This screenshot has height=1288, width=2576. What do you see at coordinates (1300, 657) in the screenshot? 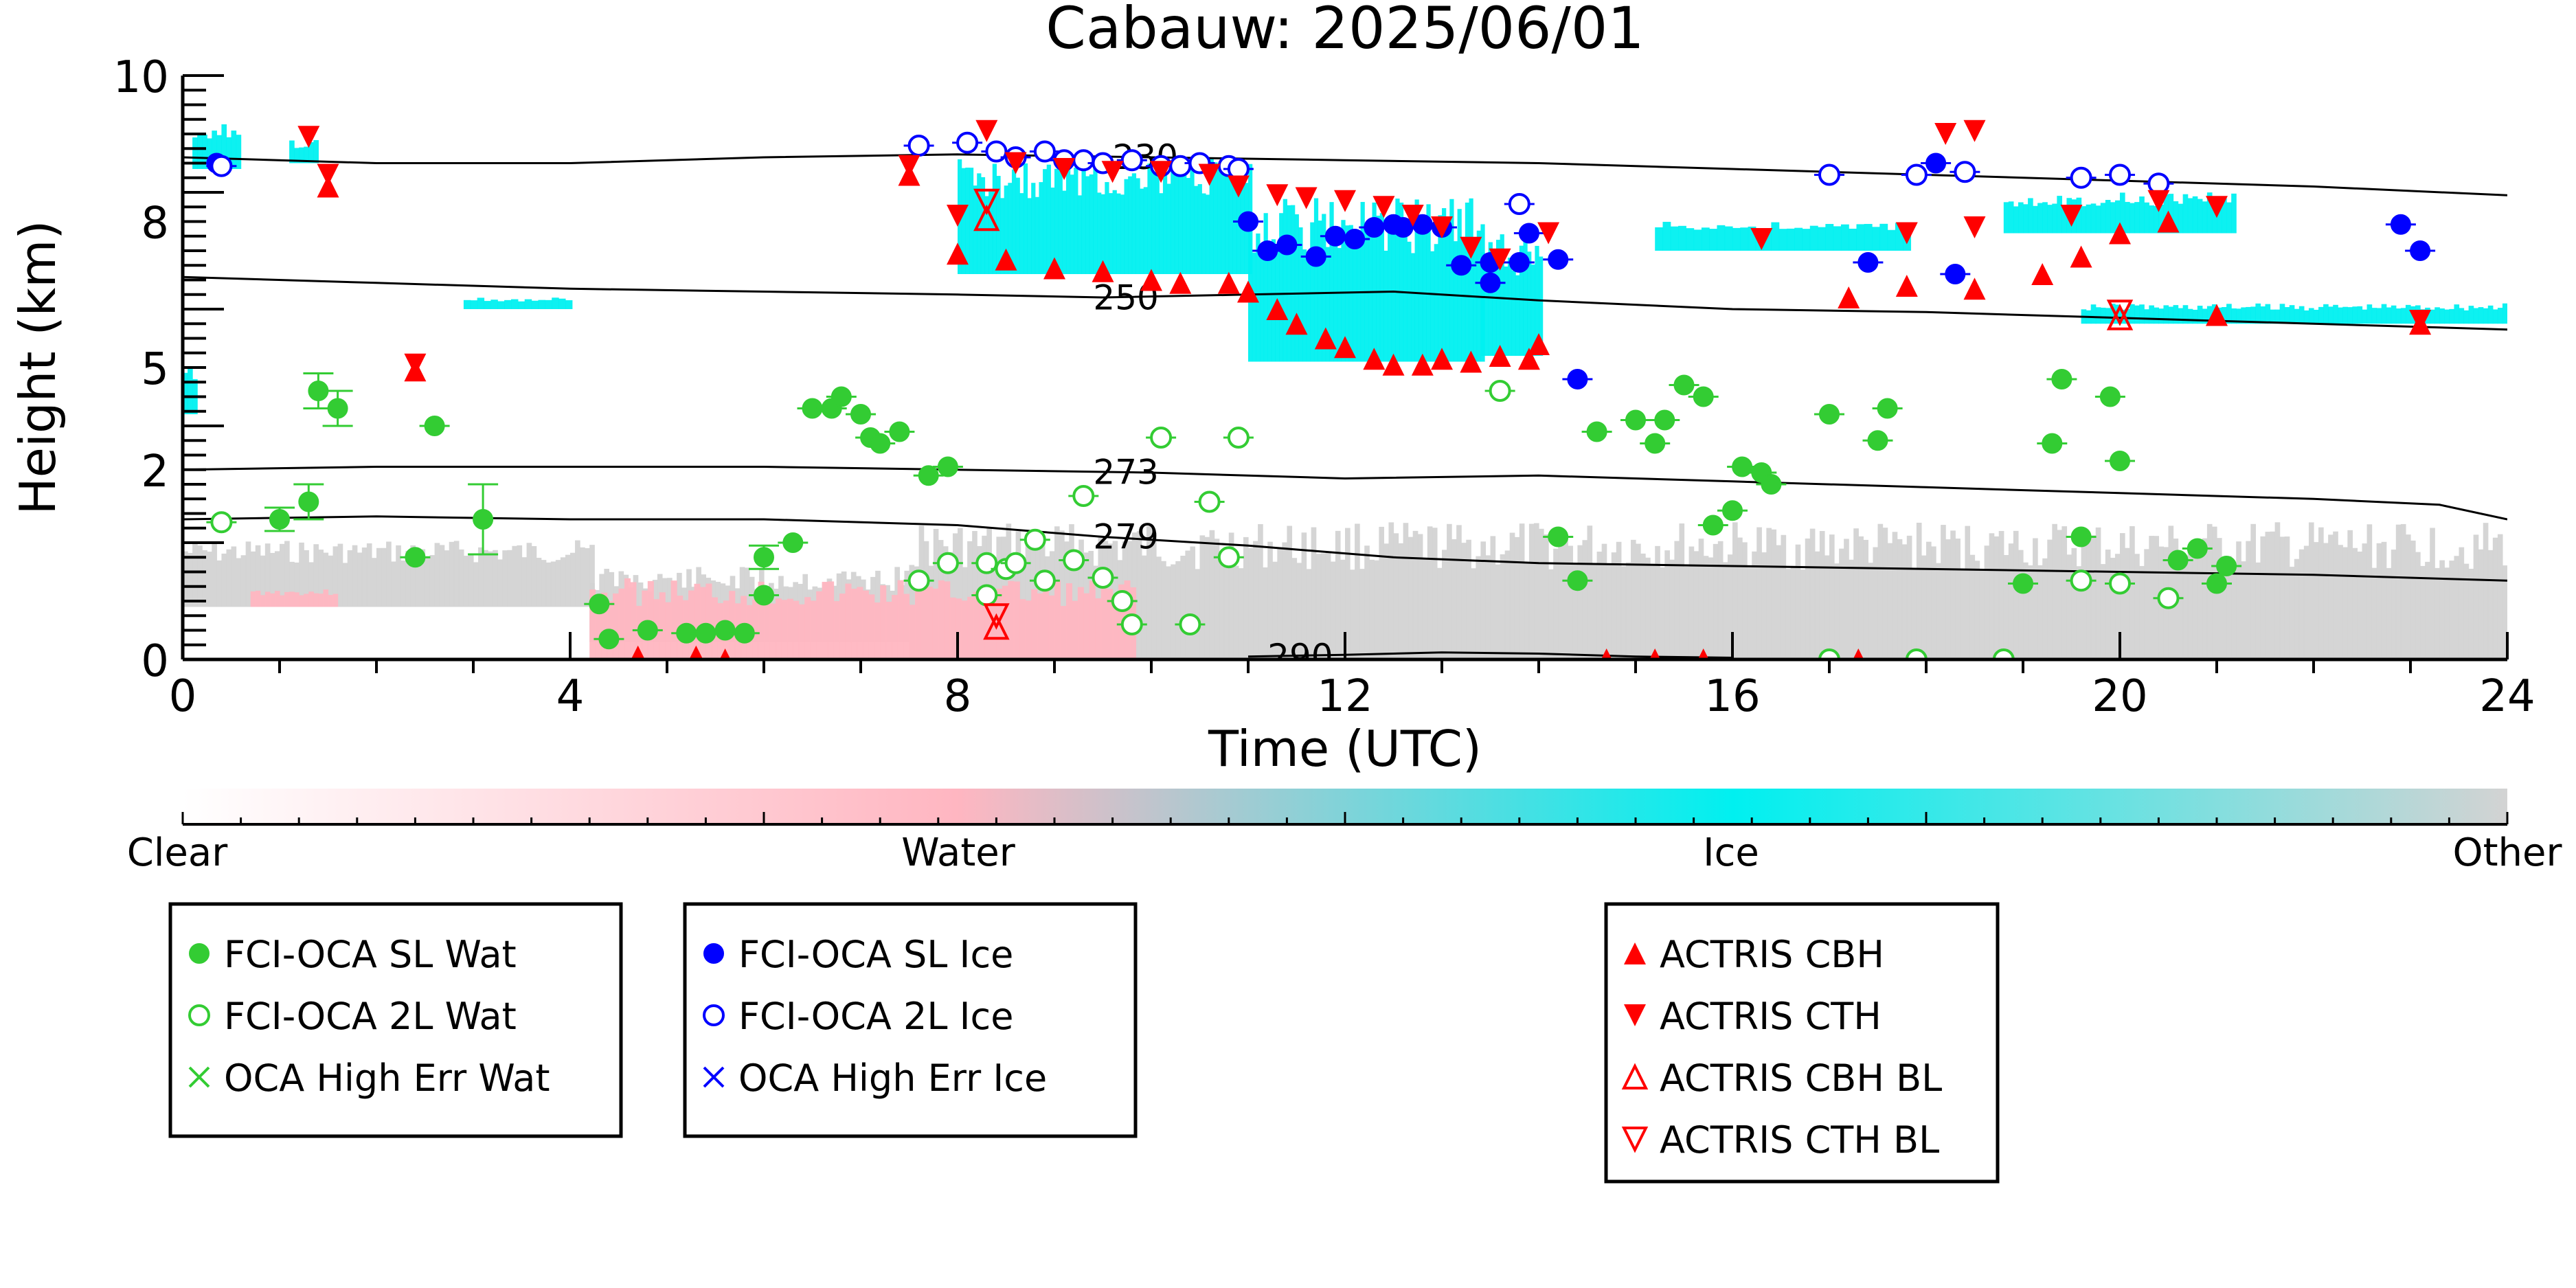
I see `contour-label-290: 290` at bounding box center [1300, 657].